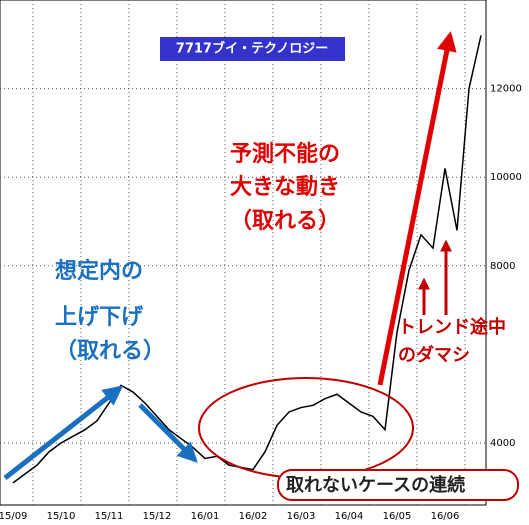 The width and height of the screenshot is (529, 525). What do you see at coordinates (306, 428) in the screenshot?
I see `highlight-ellipse` at bounding box center [306, 428].